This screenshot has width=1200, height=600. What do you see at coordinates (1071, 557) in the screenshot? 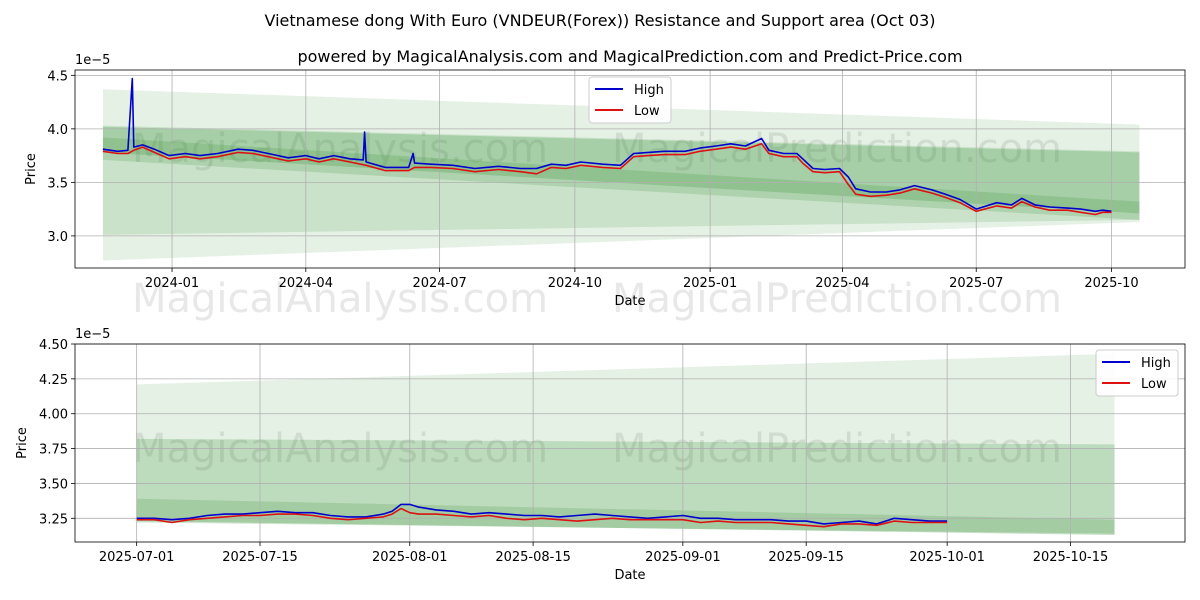
I see `x-tick-label: 2025-10-15` at bounding box center [1071, 557].